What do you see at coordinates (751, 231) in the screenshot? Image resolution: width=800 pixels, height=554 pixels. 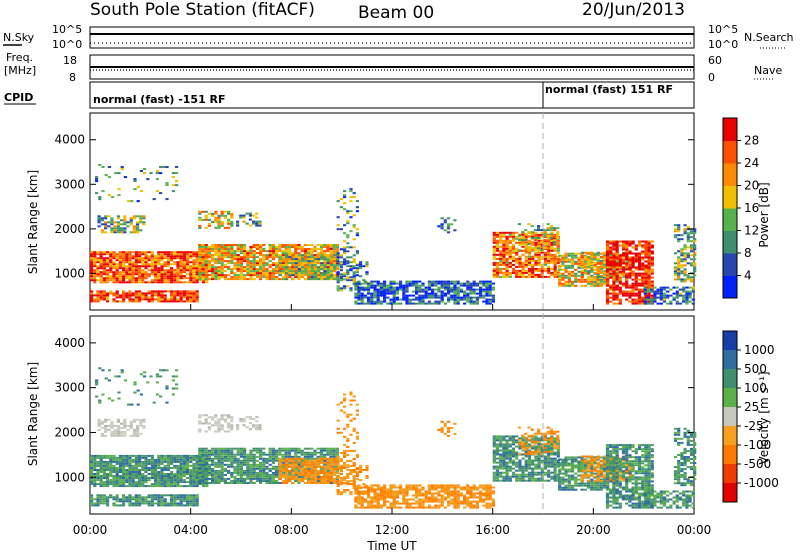 I see `colorbar-tick-label: 12` at bounding box center [751, 231].